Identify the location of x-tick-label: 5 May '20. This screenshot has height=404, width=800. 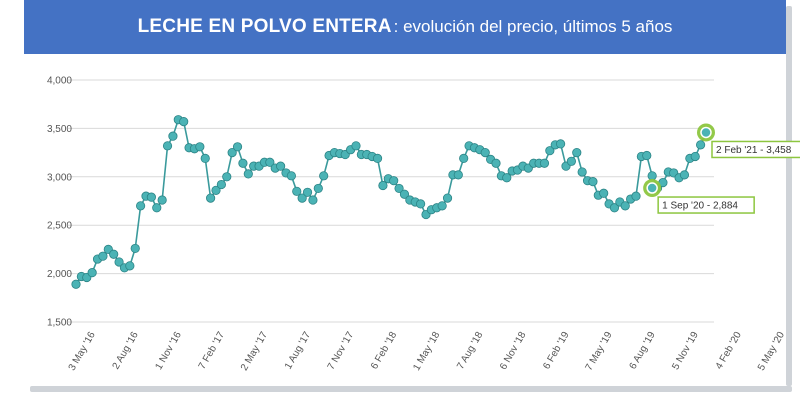
(771, 351).